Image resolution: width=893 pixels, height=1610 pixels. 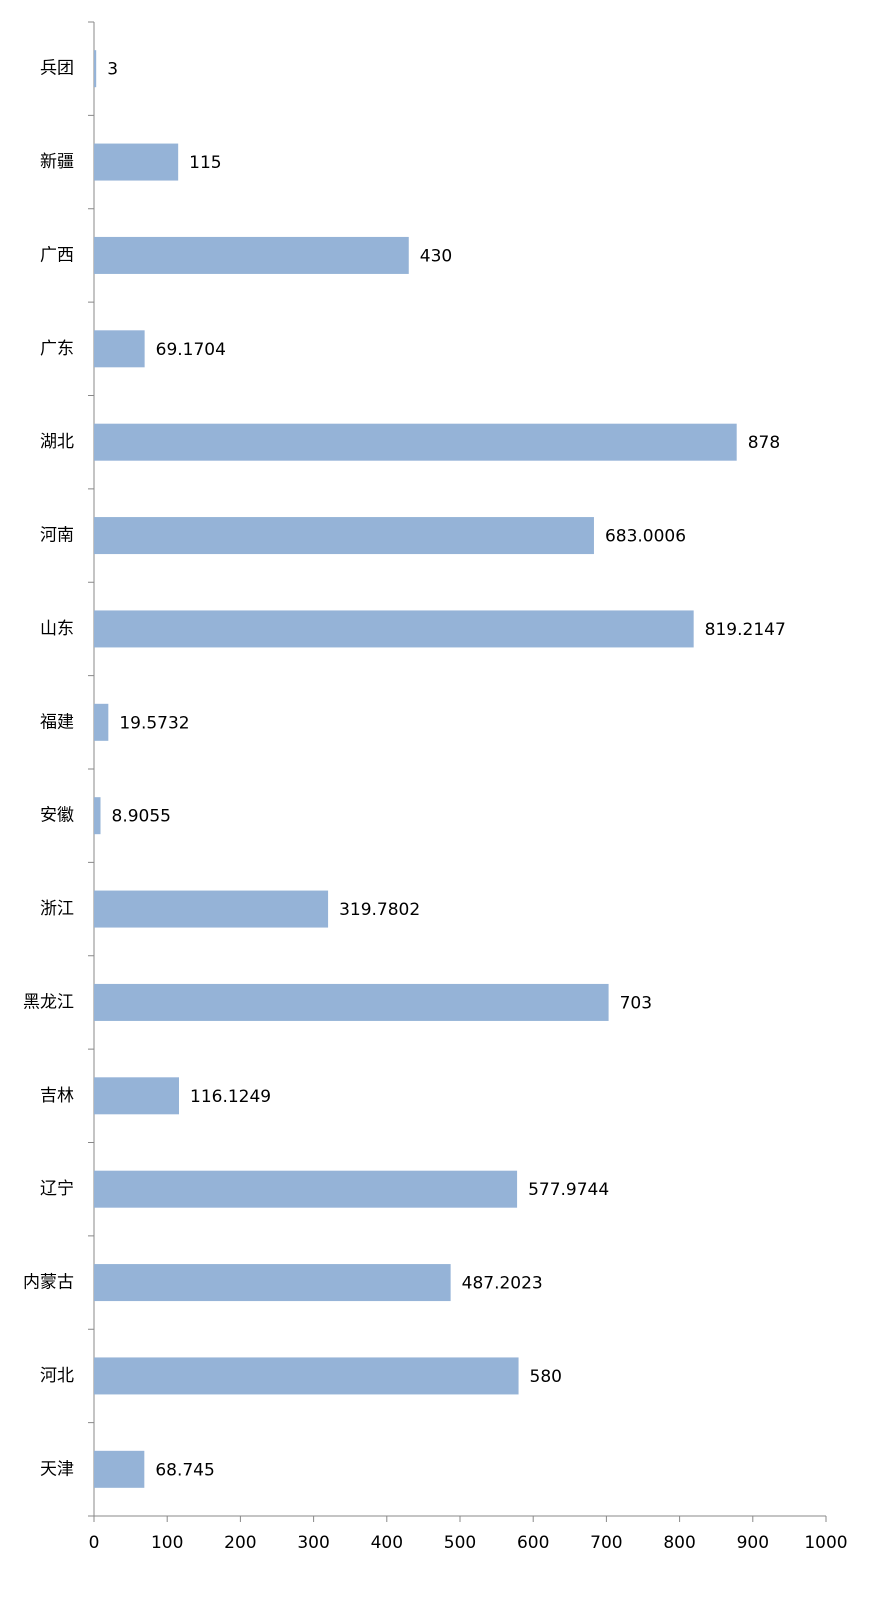 I want to click on value-label: 703, so click(x=636, y=1003).